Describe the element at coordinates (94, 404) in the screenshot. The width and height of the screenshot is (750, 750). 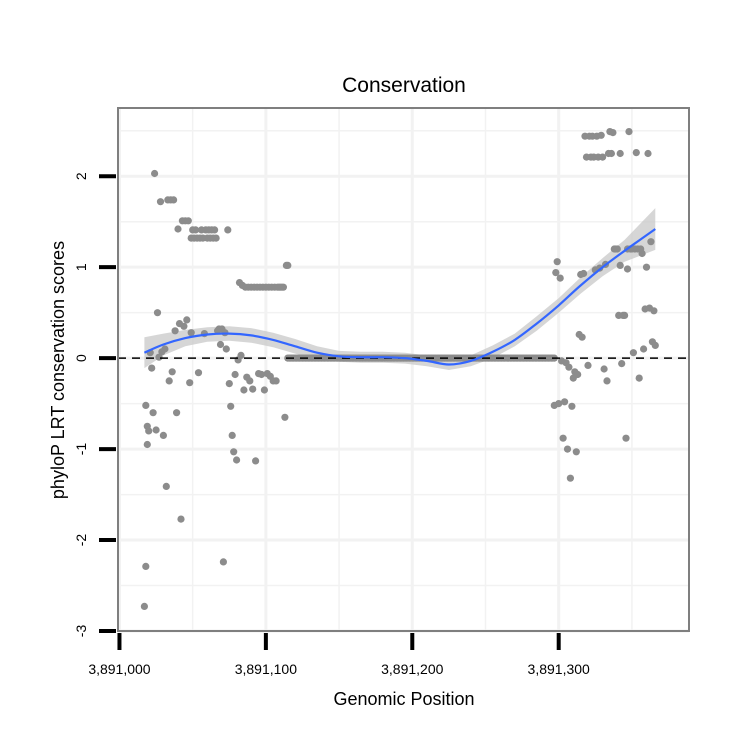
I see `y-axis: -3 -2 -1 0 1 2` at that location.